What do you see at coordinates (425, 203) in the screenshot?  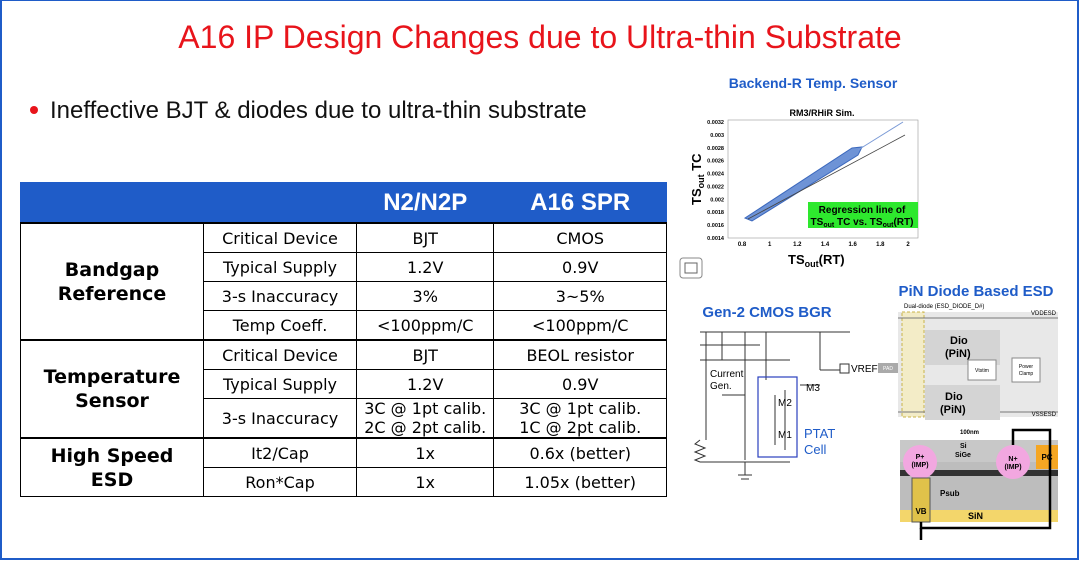 I see `header-cell: N2/N2P` at bounding box center [425, 203].